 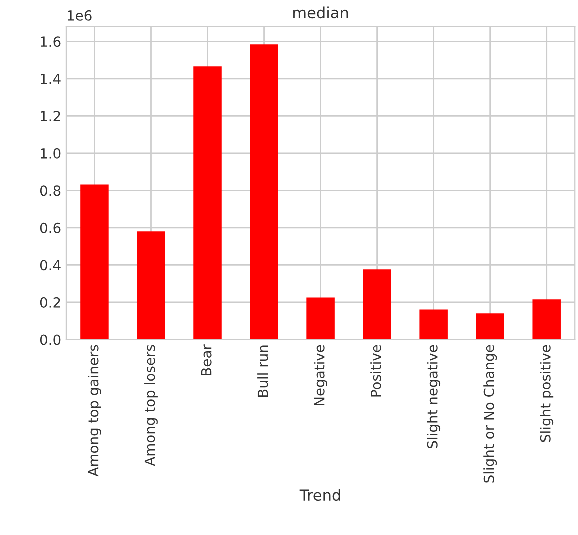 I want to click on x-tick-label: Bear, so click(x=206, y=360).